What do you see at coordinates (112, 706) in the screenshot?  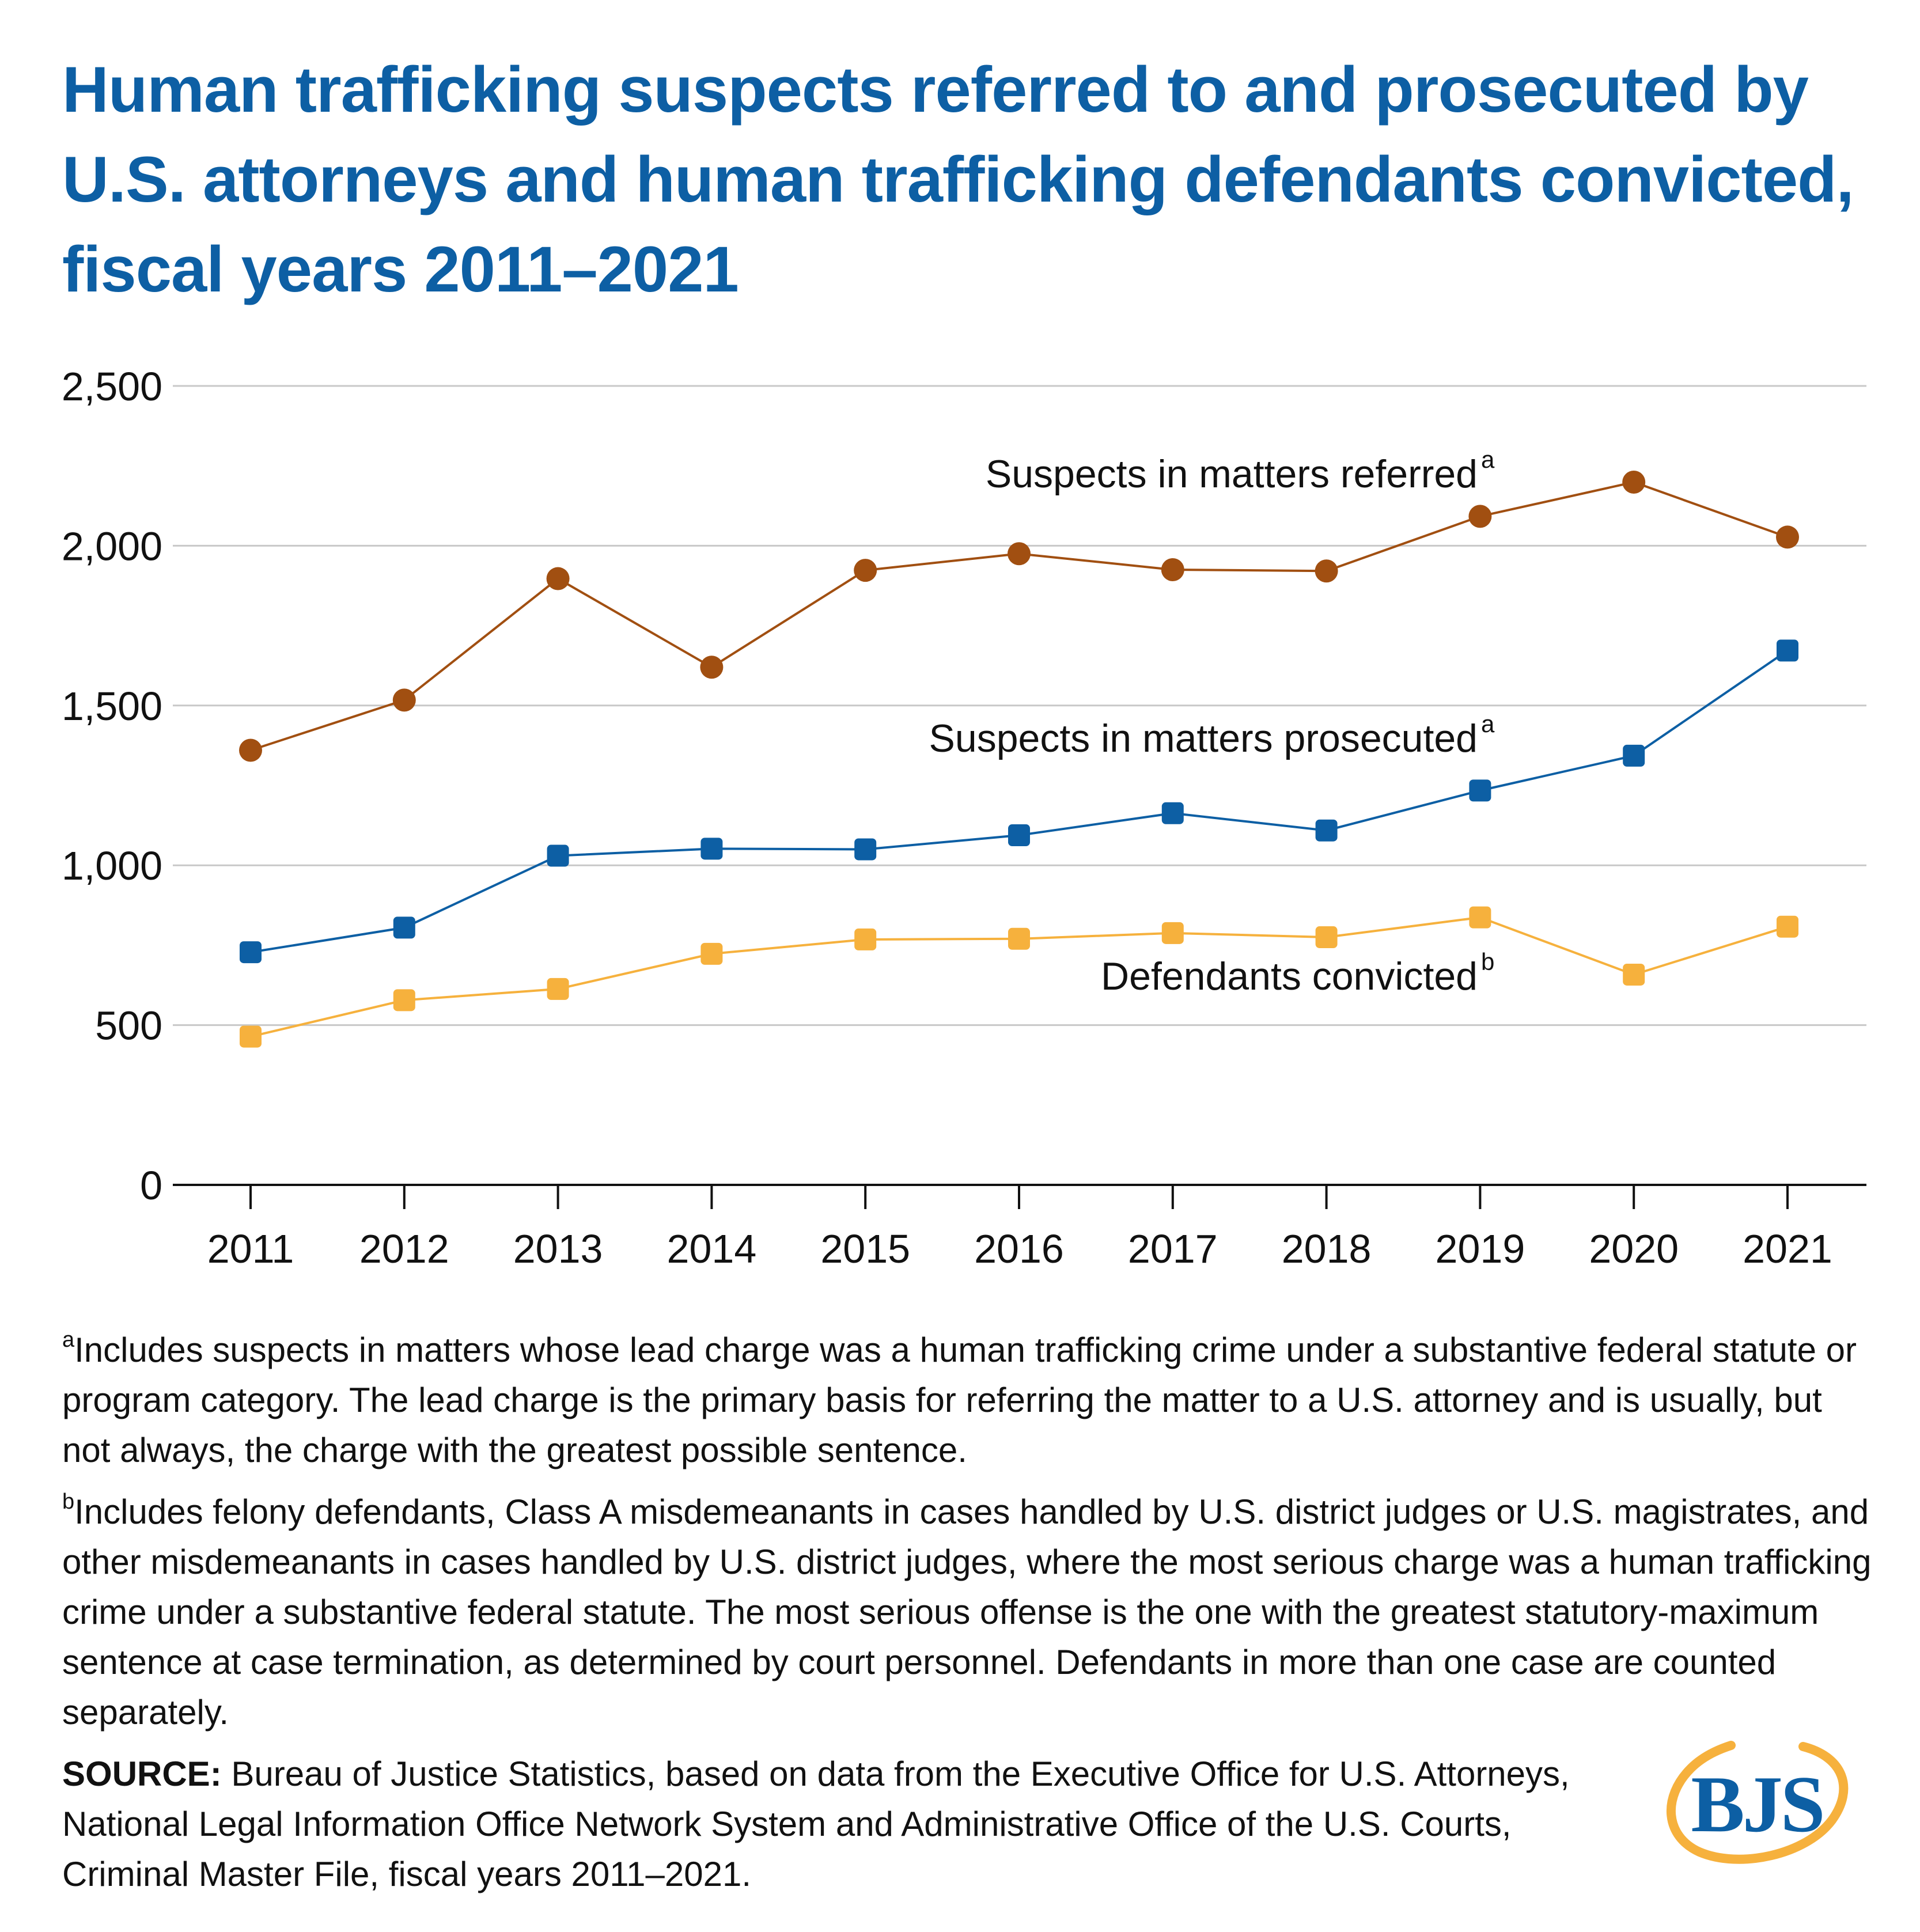 I see `y-tick-label: 1,500` at bounding box center [112, 706].